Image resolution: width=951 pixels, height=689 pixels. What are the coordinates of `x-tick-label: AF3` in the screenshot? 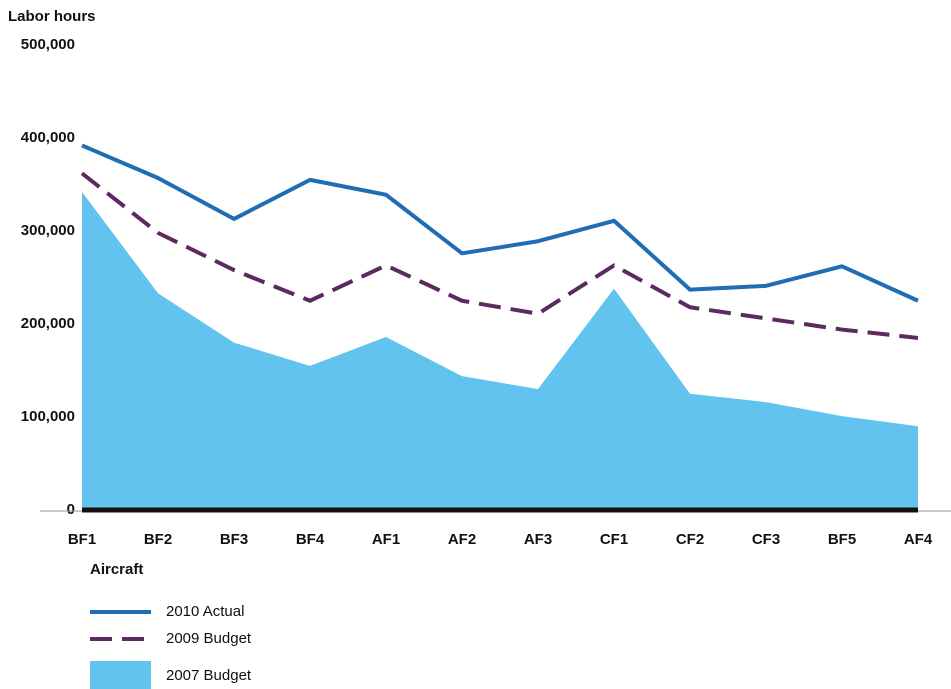 It's located at (538, 539).